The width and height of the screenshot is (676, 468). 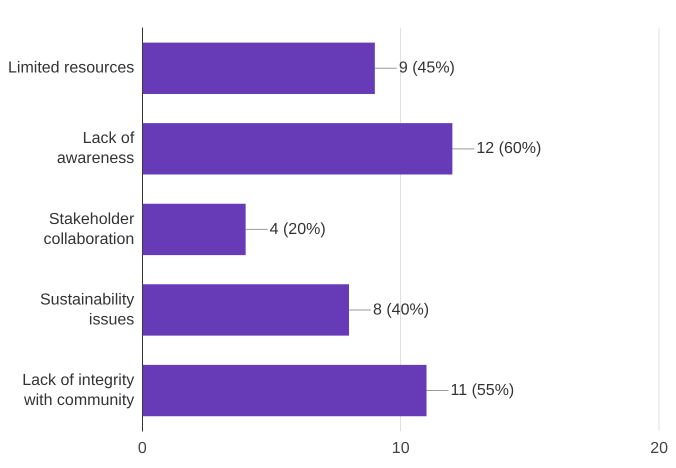 What do you see at coordinates (78, 390) in the screenshot?
I see `y-tick-label: Lack of integrity with community` at bounding box center [78, 390].